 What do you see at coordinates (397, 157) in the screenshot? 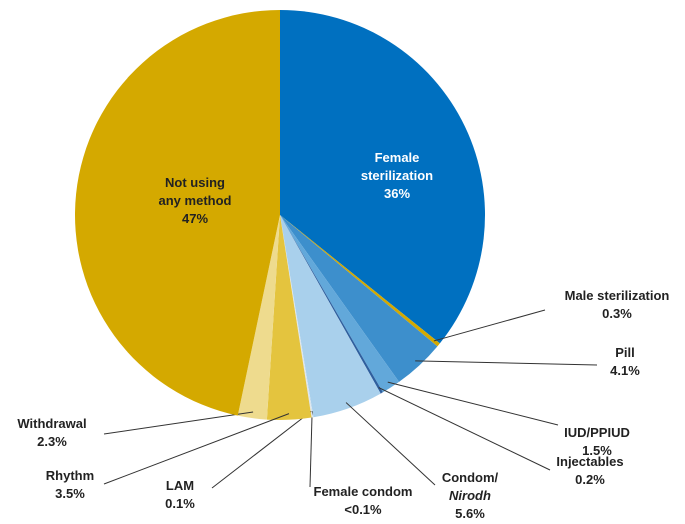
I see `category-name: Female` at bounding box center [397, 157].